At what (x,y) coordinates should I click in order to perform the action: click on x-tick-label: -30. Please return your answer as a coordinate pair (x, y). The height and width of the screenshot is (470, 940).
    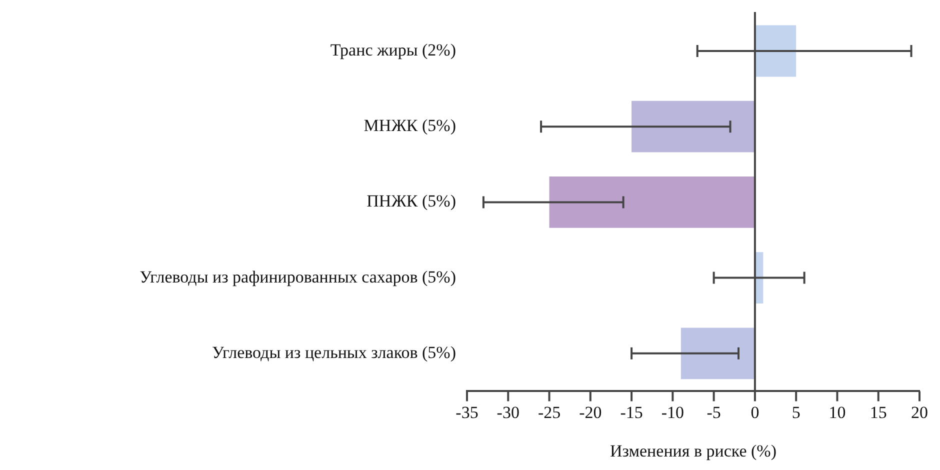
    Looking at the image, I should click on (508, 412).